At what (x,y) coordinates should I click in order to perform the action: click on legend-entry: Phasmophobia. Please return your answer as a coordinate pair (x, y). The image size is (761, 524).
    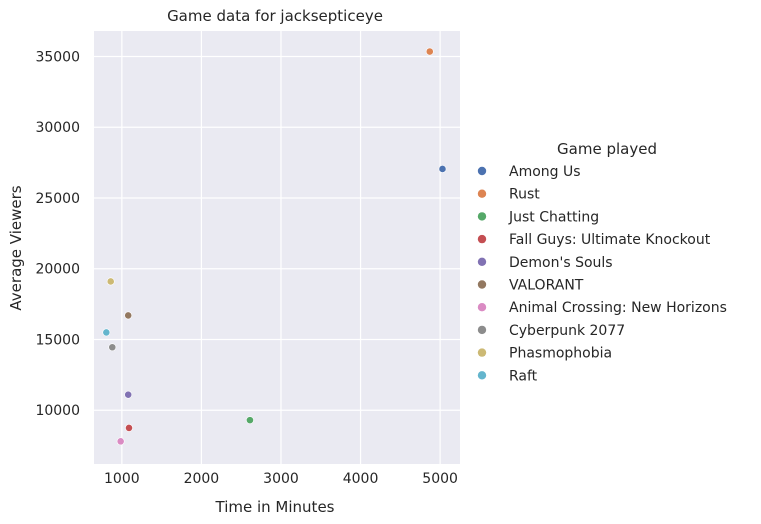
    Looking at the image, I should click on (560, 354).